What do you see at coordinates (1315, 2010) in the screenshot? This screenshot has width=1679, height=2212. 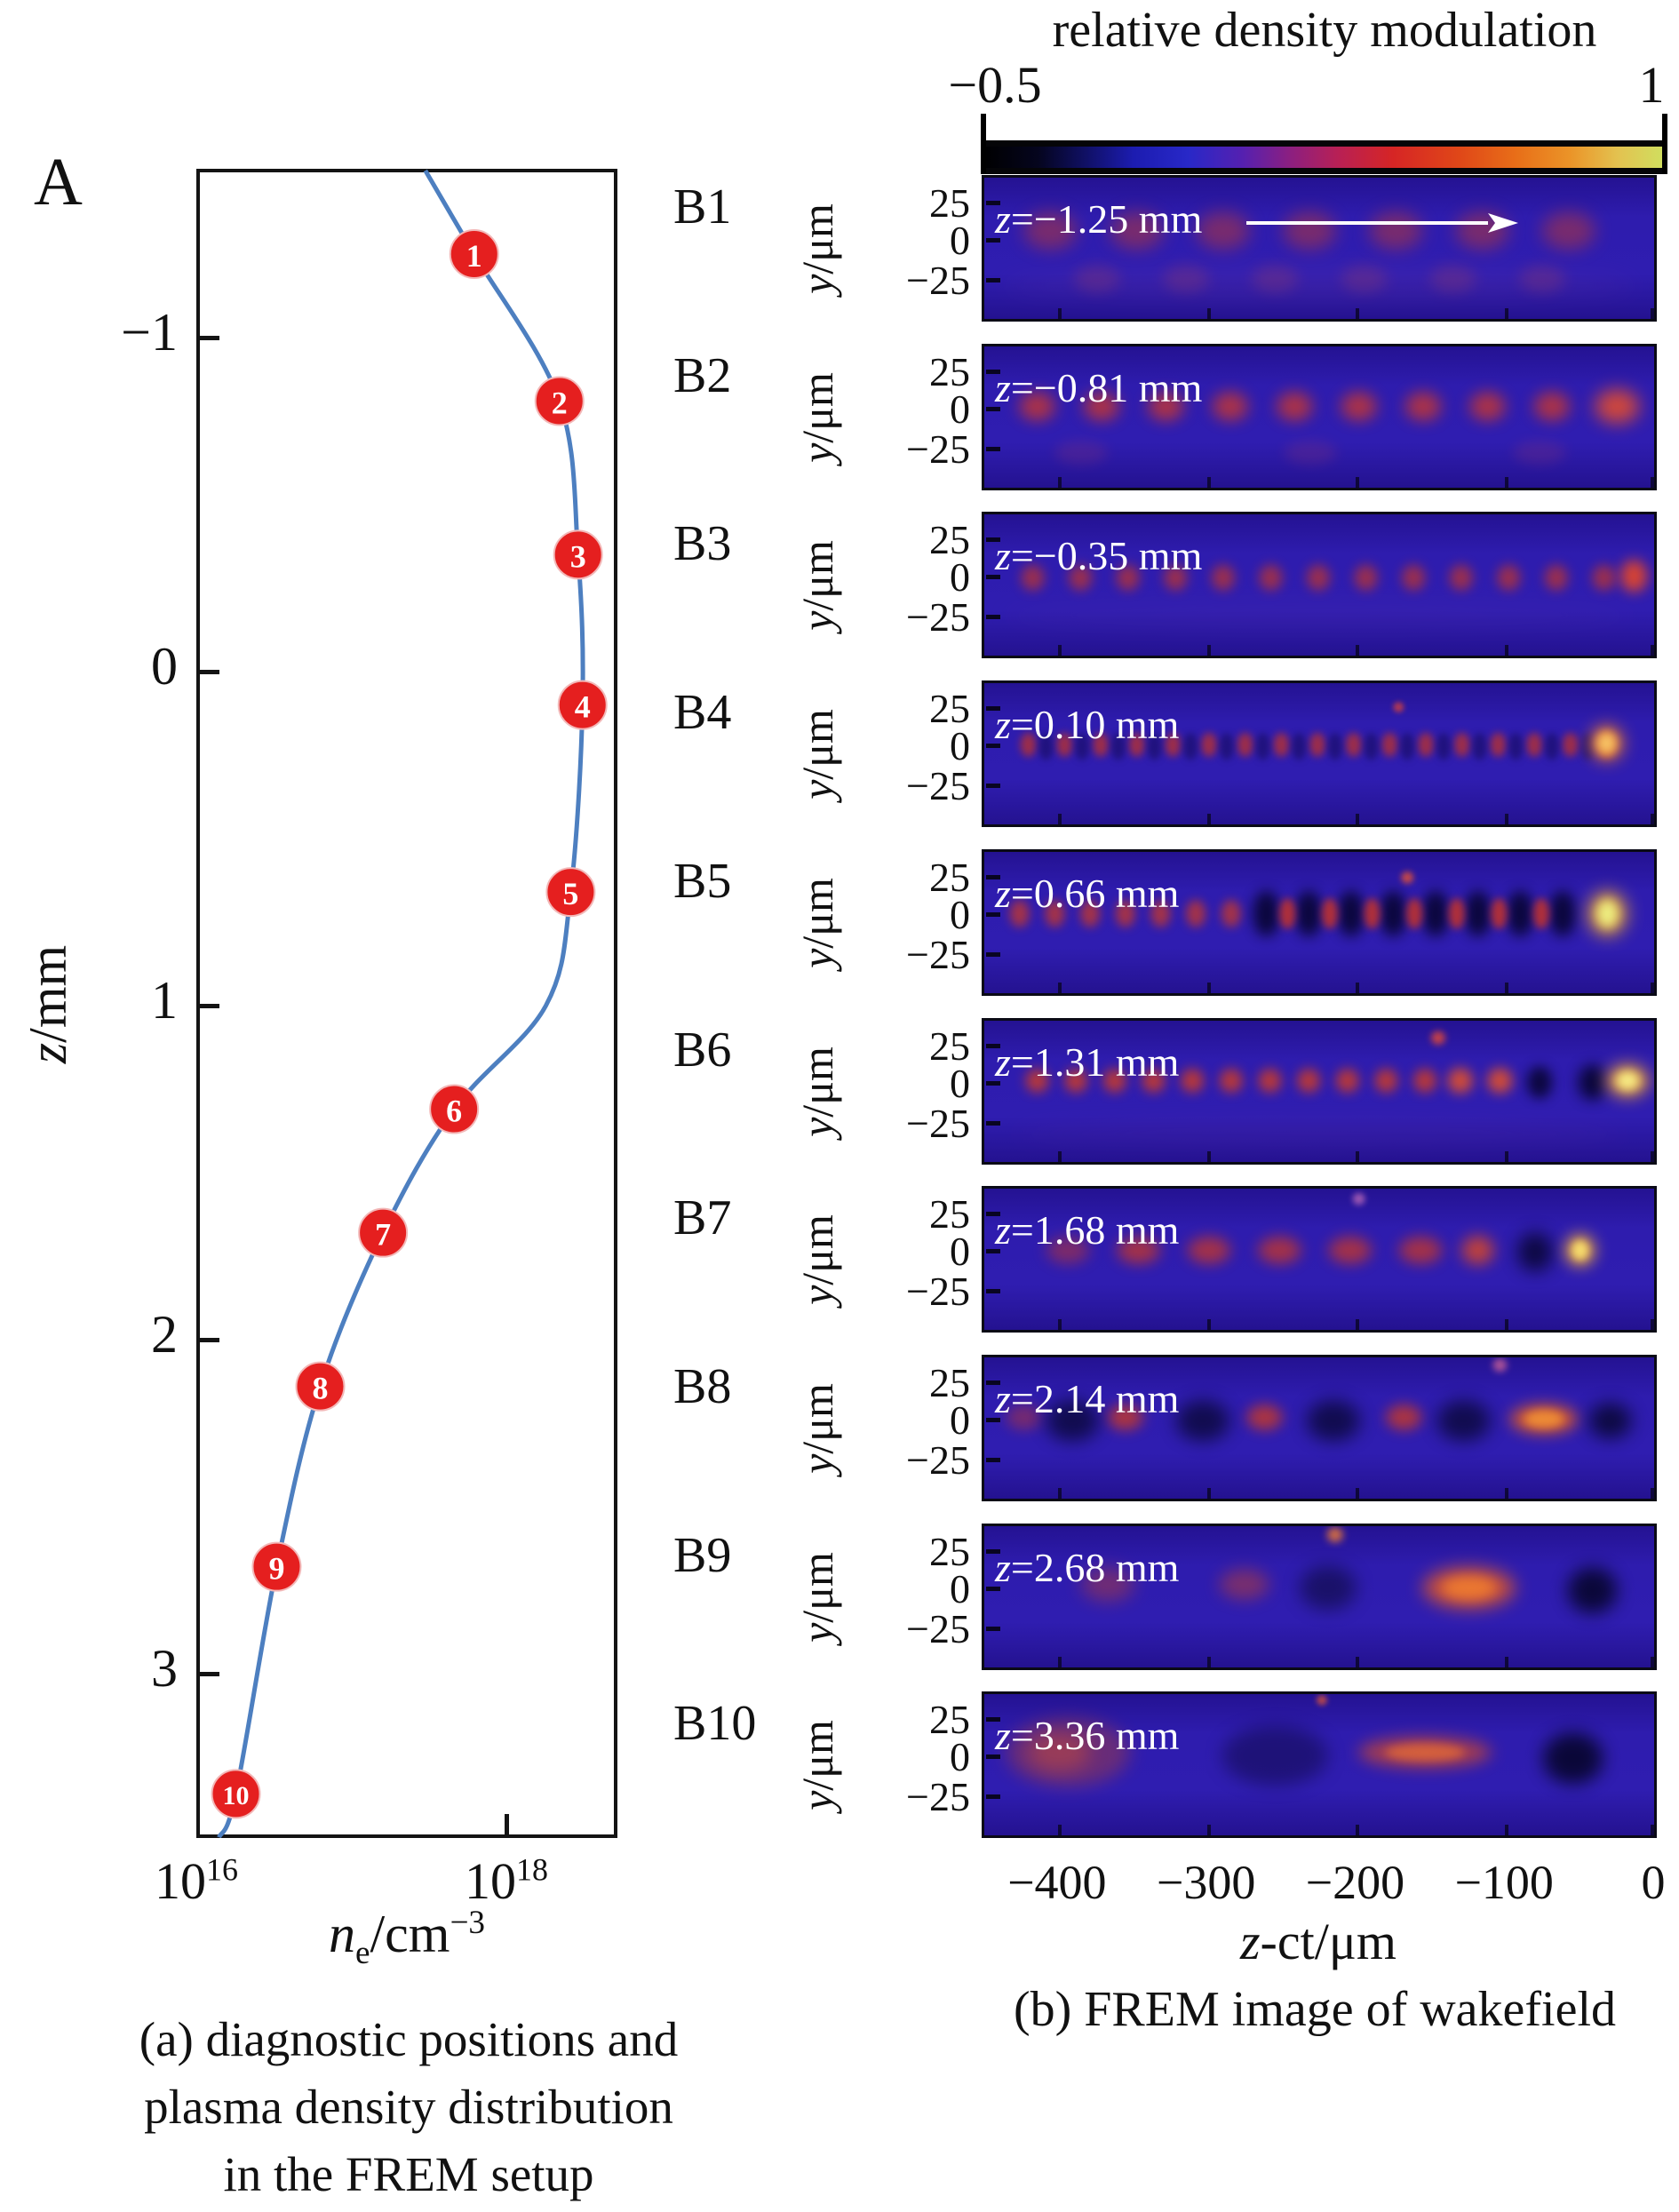 I see `caption-b: (b) FREM image of wakefield` at bounding box center [1315, 2010].